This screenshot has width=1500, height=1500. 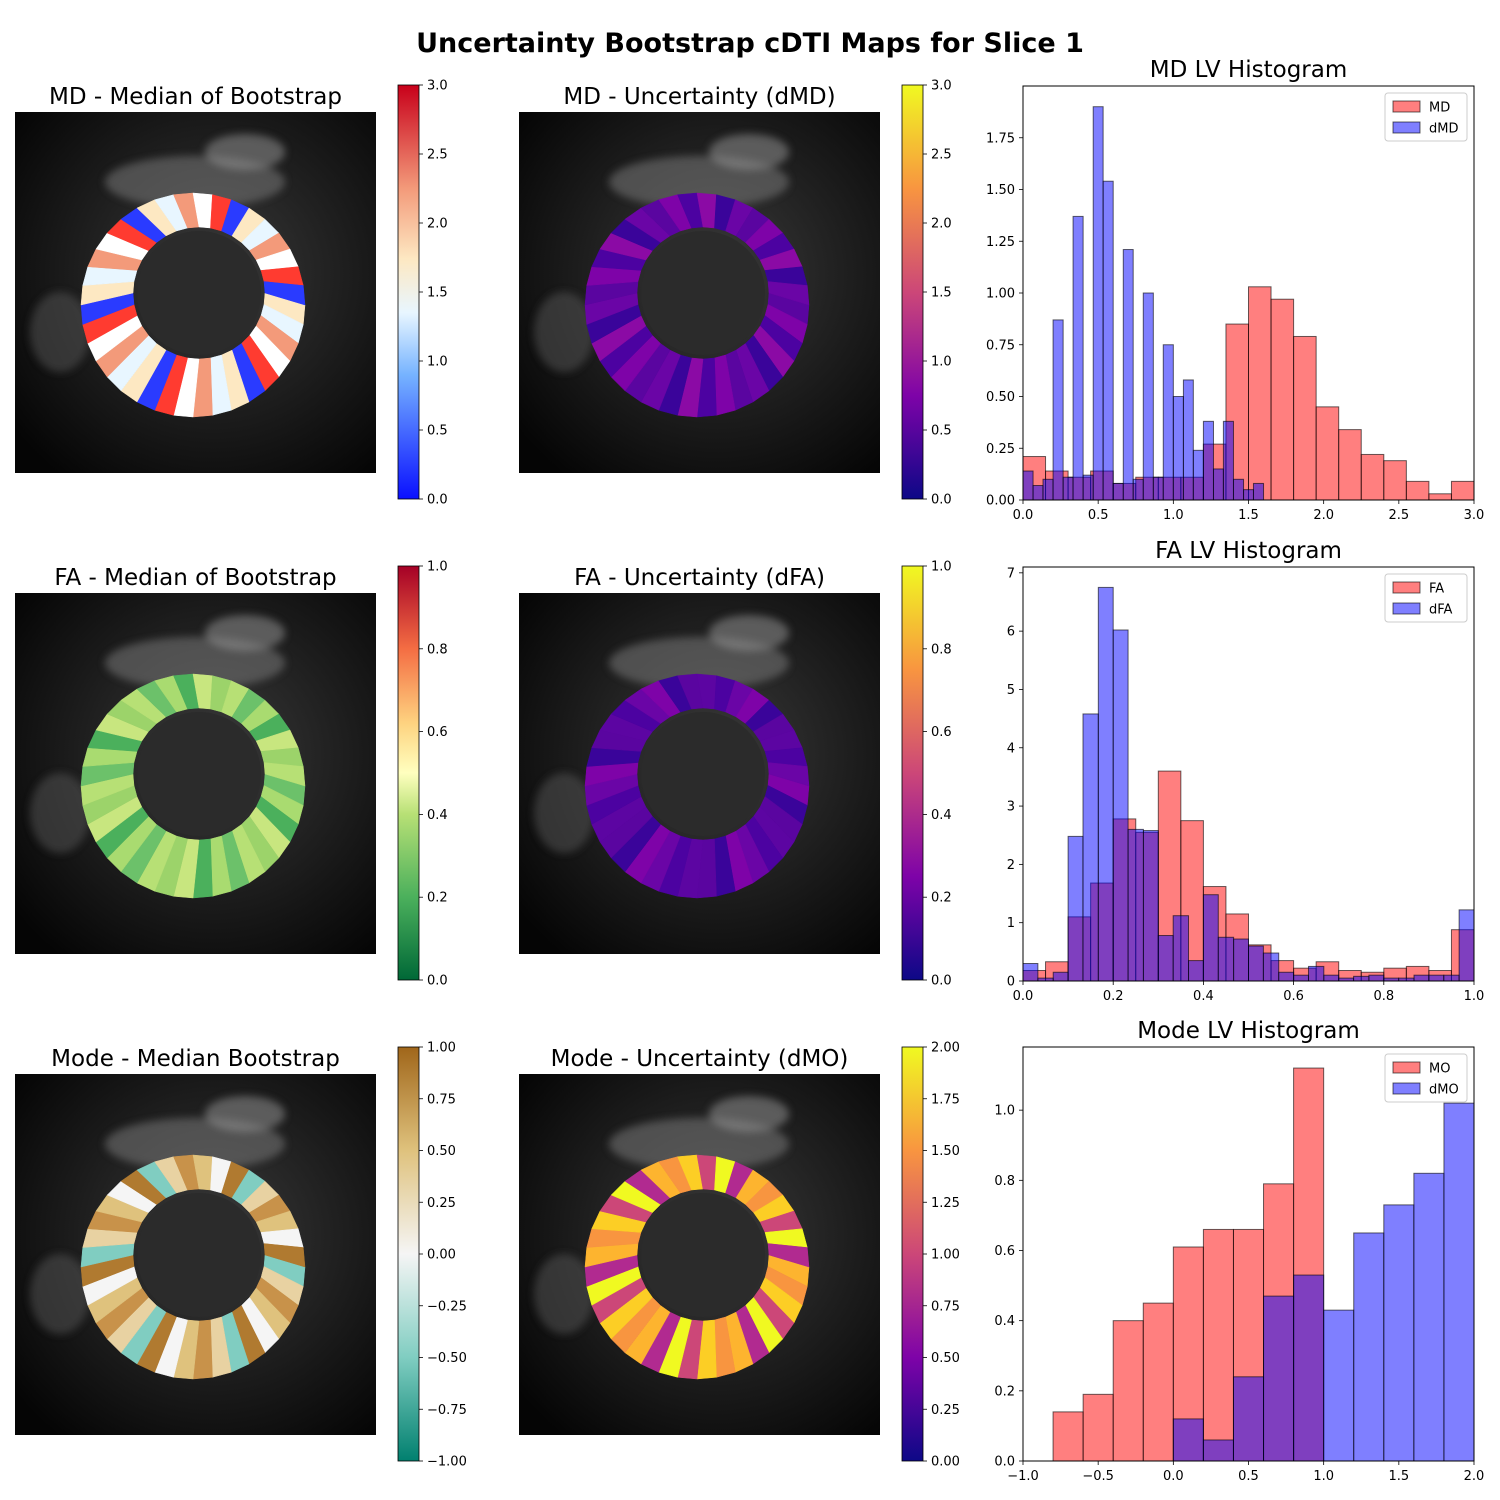 What do you see at coordinates (1011, 748) in the screenshot?
I see `y-tick-label: 4` at bounding box center [1011, 748].